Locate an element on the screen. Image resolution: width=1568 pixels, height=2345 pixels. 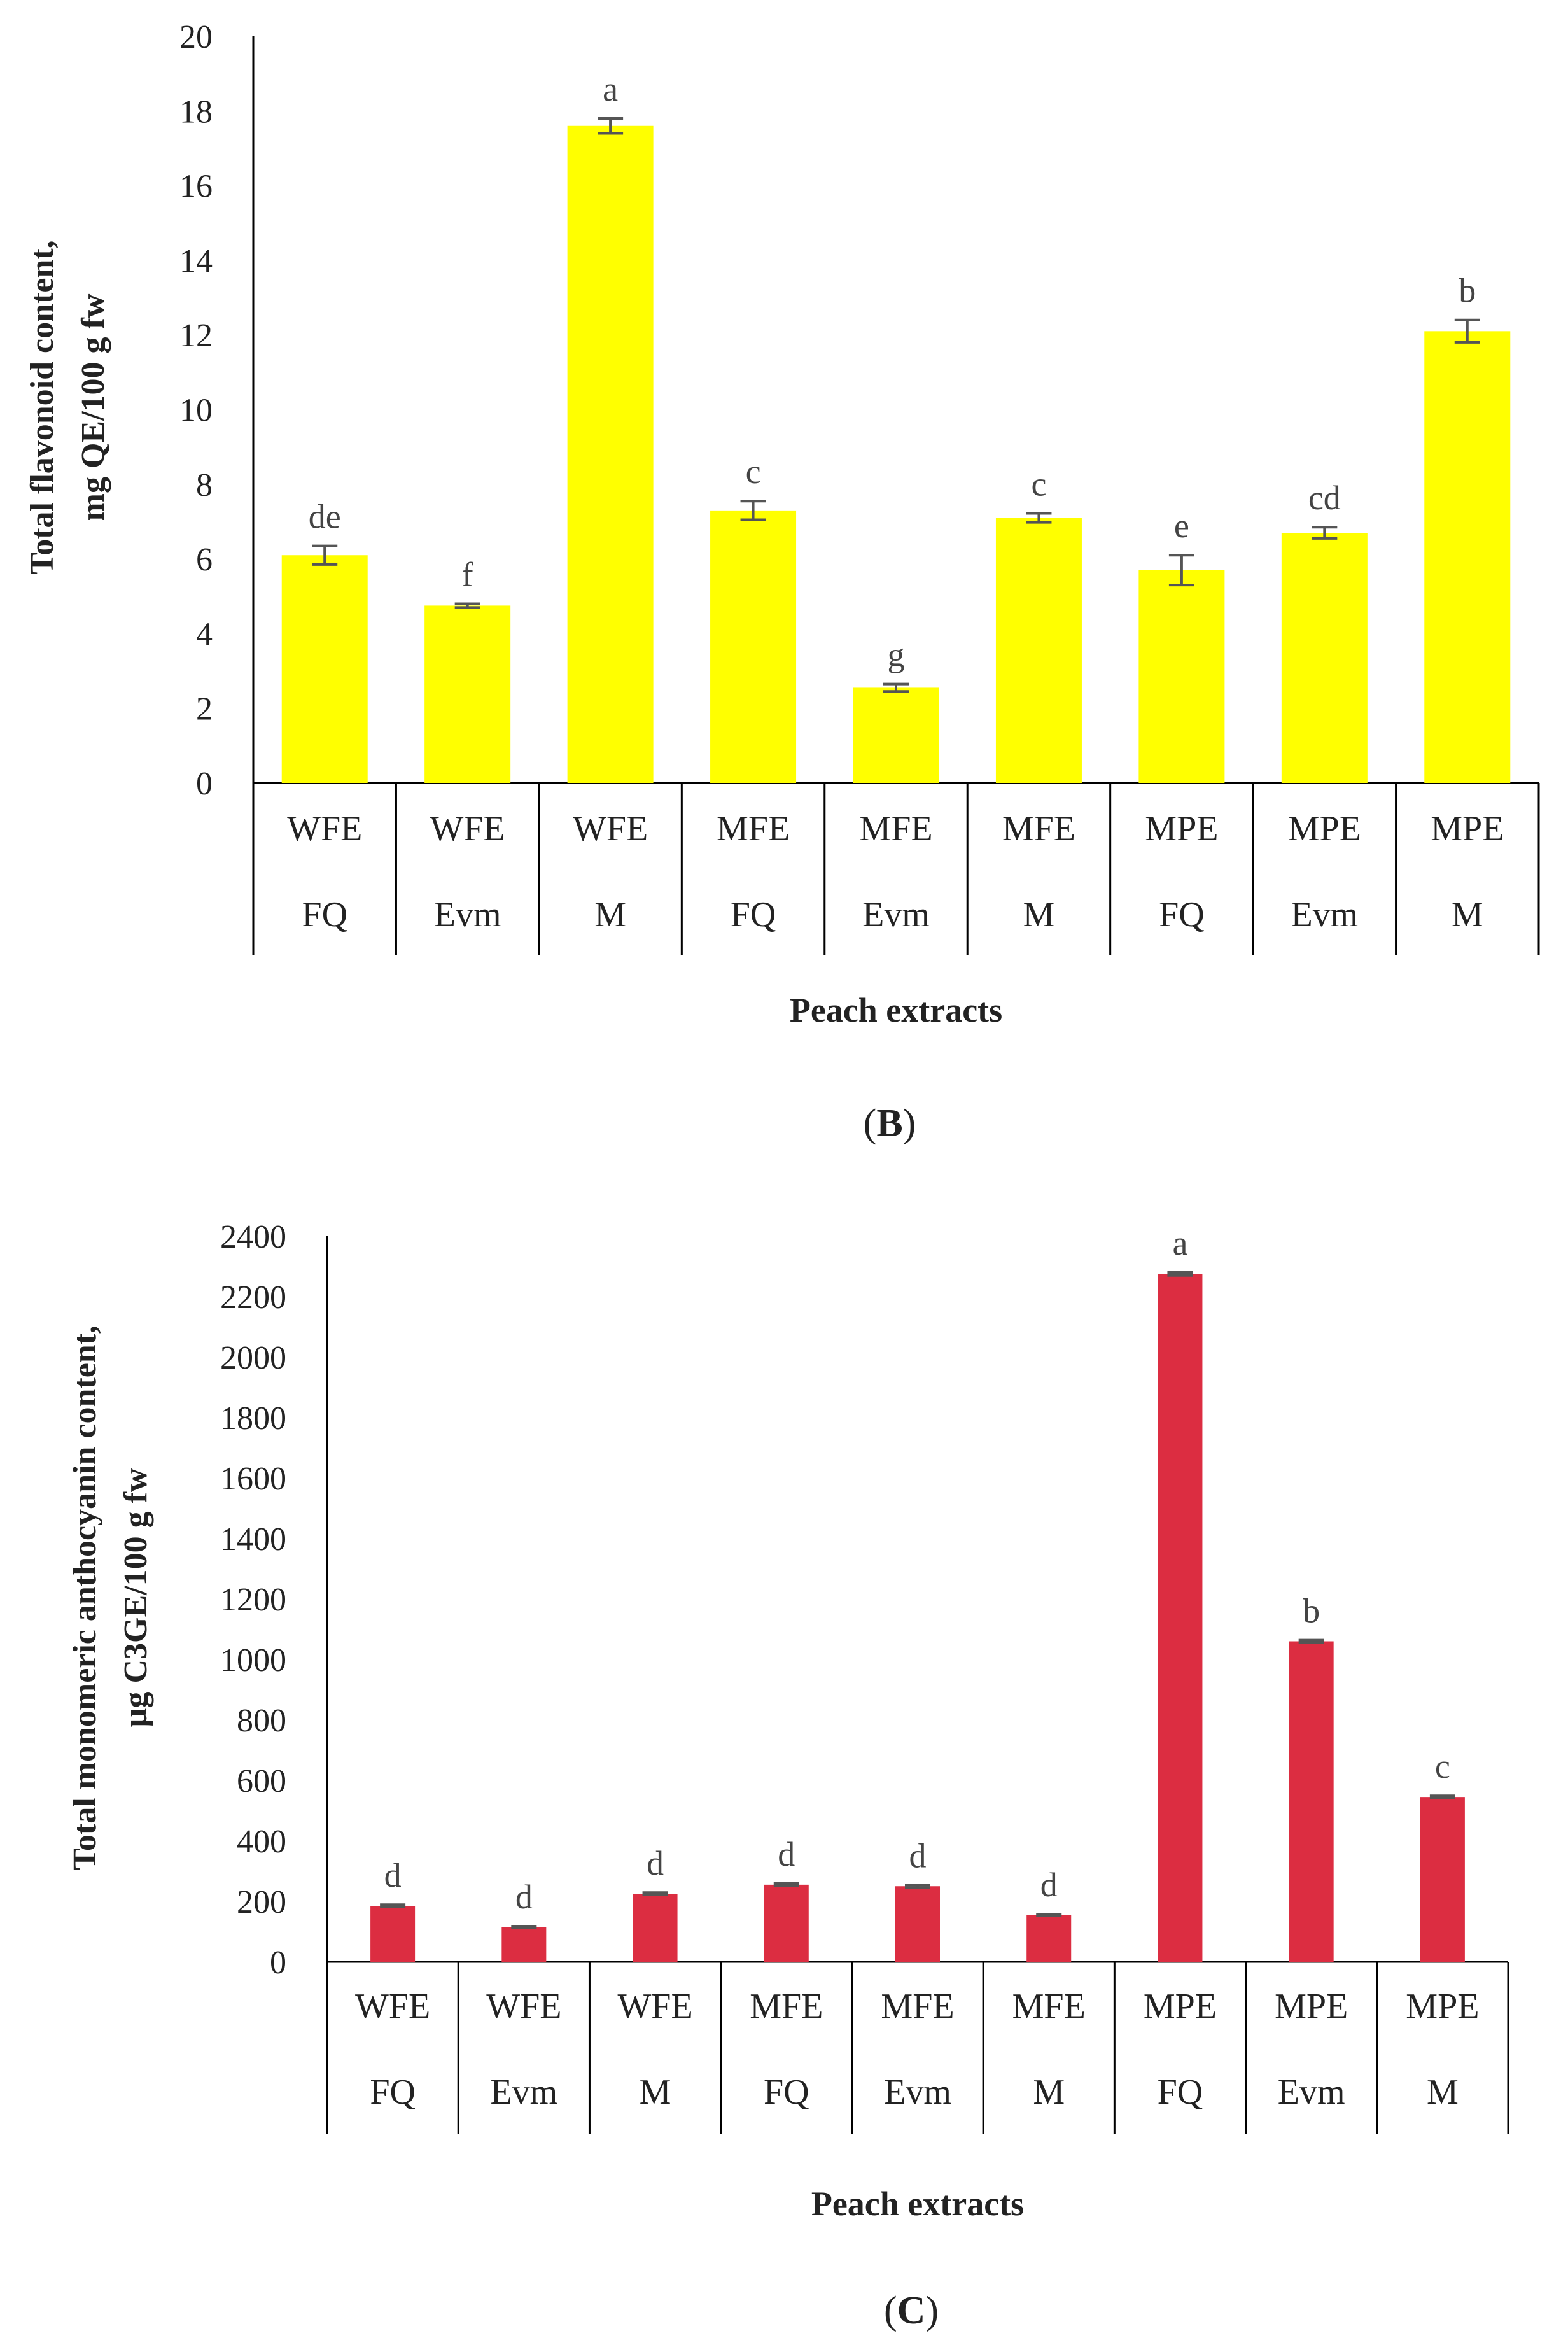
panel-c-y-tick-label: 200 is located at coordinates (261, 1902).